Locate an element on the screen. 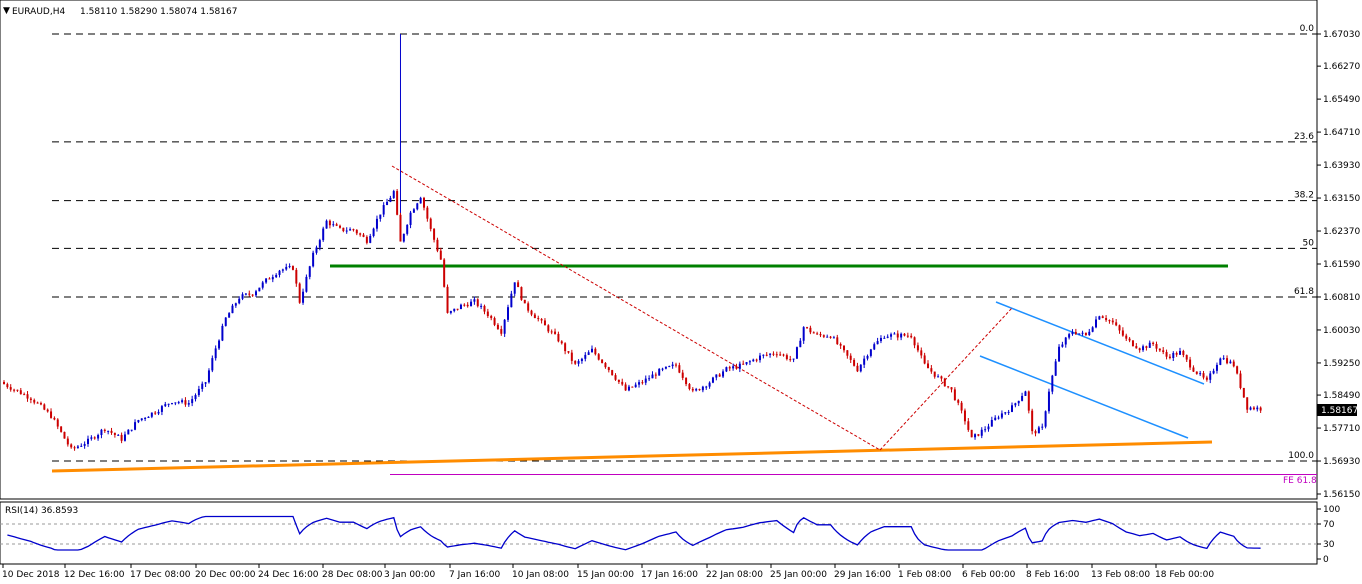  time-tick-label: 20 Dec 00:00 is located at coordinates (225, 575).